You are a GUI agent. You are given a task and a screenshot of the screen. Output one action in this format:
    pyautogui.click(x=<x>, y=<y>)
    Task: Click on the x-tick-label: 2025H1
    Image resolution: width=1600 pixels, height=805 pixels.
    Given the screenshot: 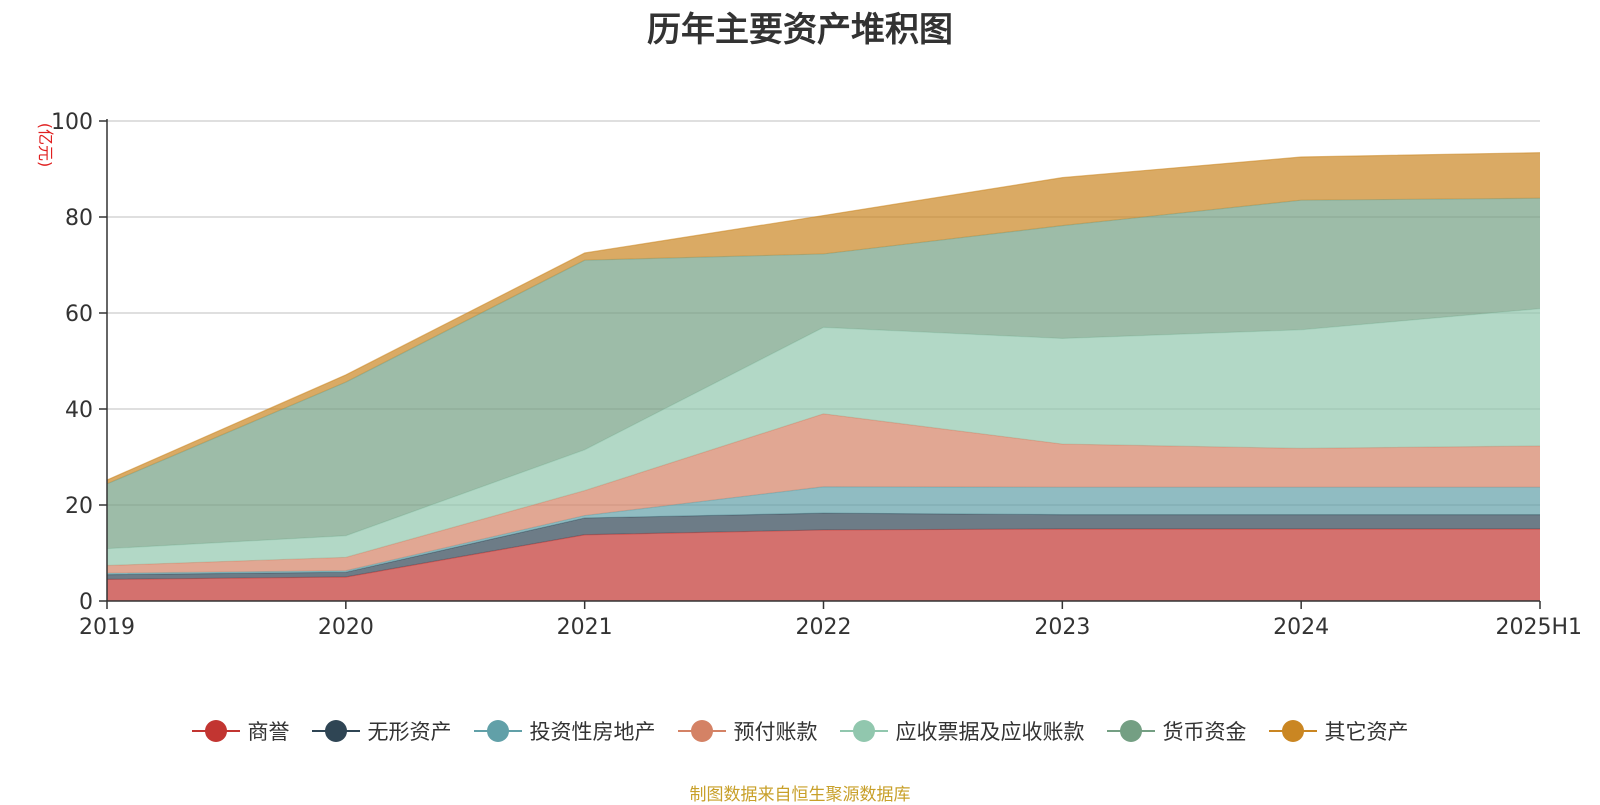 What is the action you would take?
    pyautogui.click(x=1538, y=627)
    